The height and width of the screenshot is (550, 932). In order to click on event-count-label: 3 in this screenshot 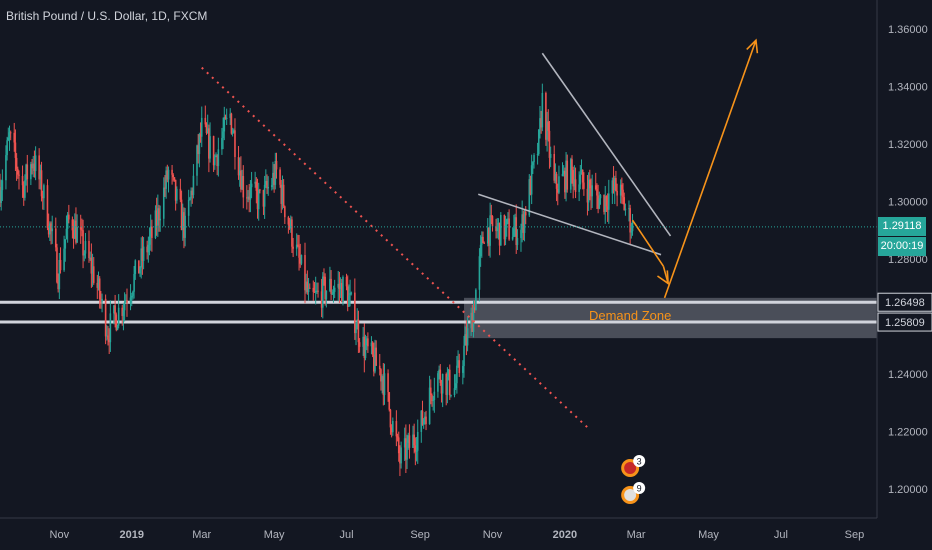, I will do `click(639, 462)`.